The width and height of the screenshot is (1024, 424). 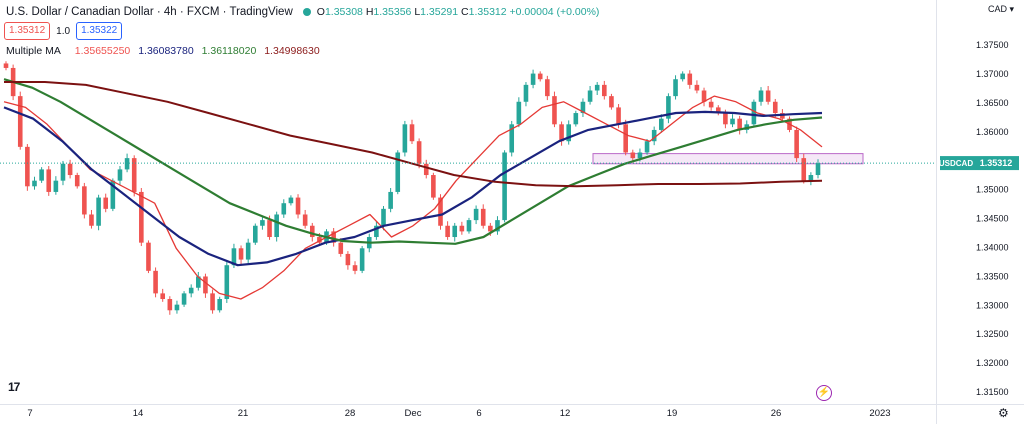 I want to click on price-axis-tick-label: 1.31500, so click(x=992, y=392).